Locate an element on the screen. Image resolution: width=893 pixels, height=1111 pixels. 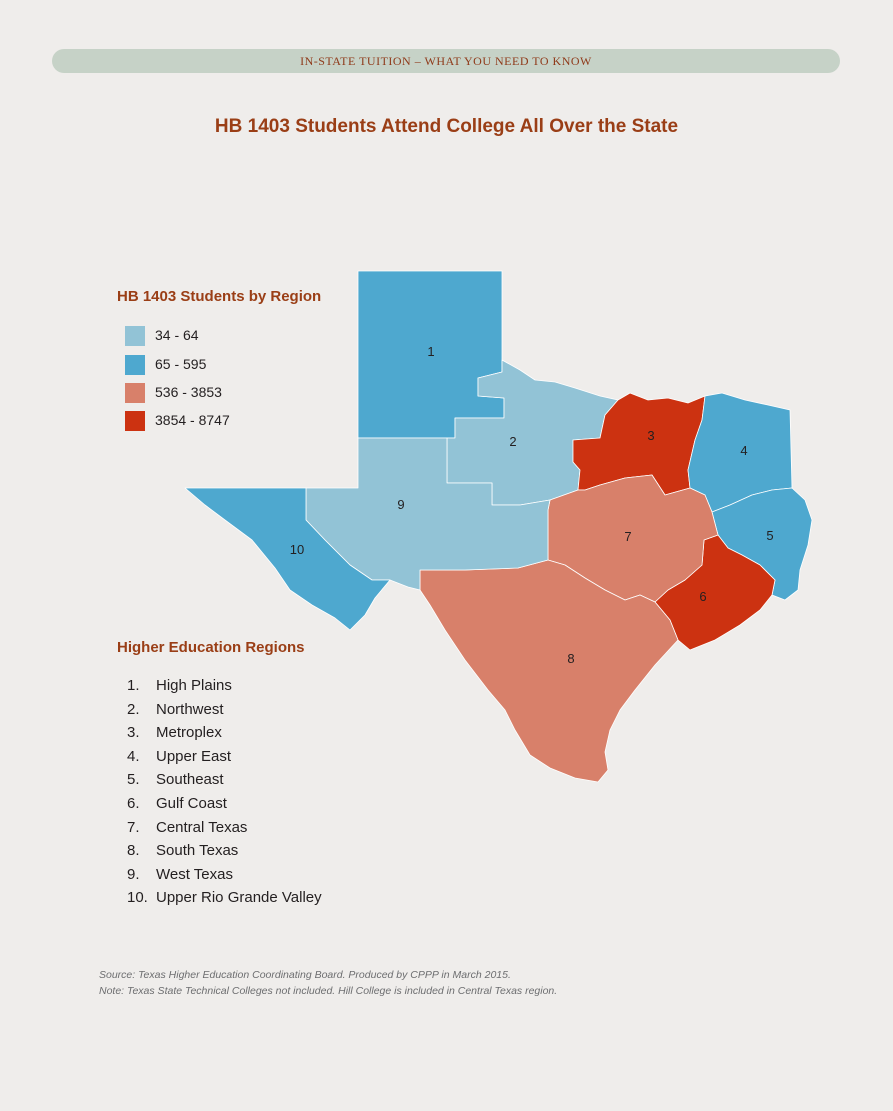
map-label-10: 10 is located at coordinates (297, 549).